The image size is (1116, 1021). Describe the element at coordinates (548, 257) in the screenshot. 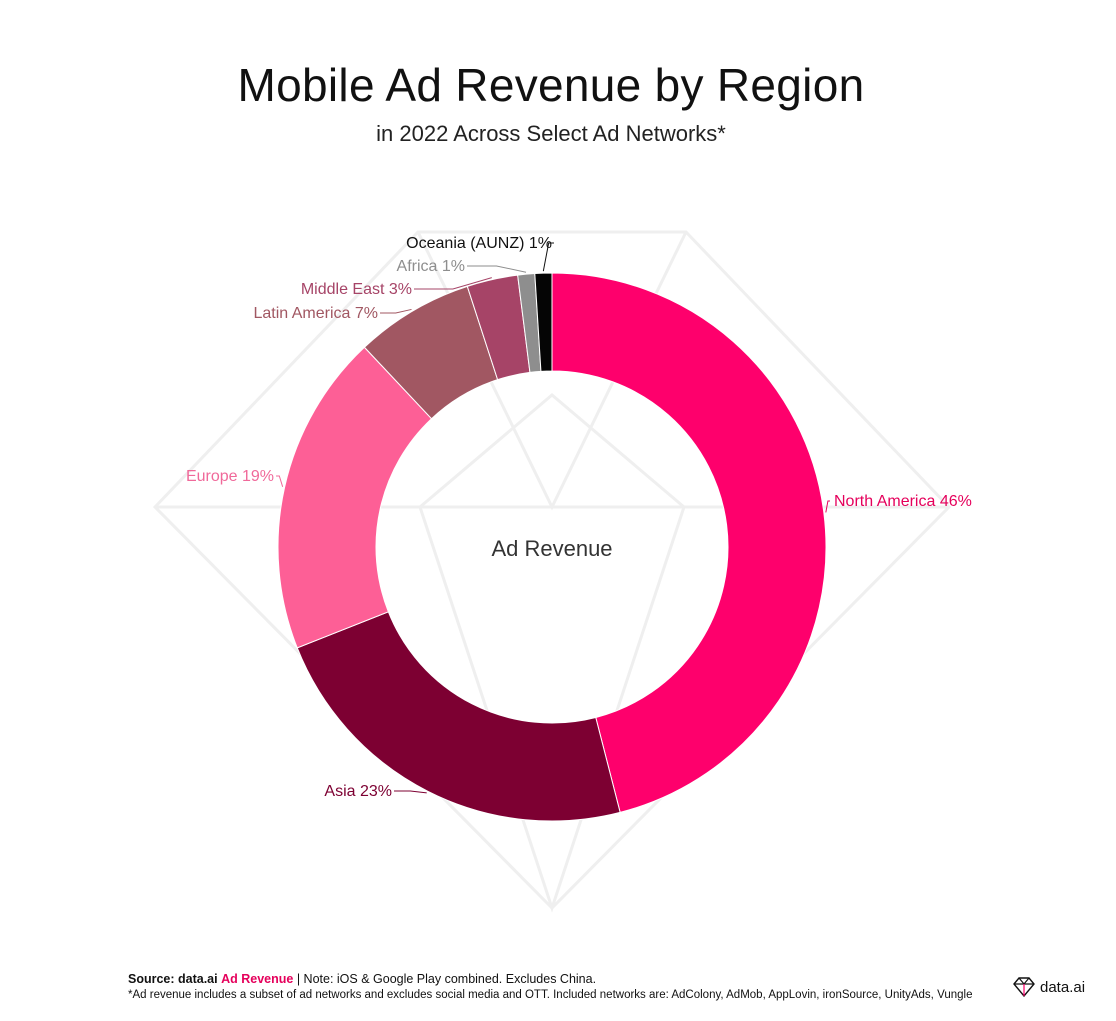

I see `leader-oceania-aunz` at that location.